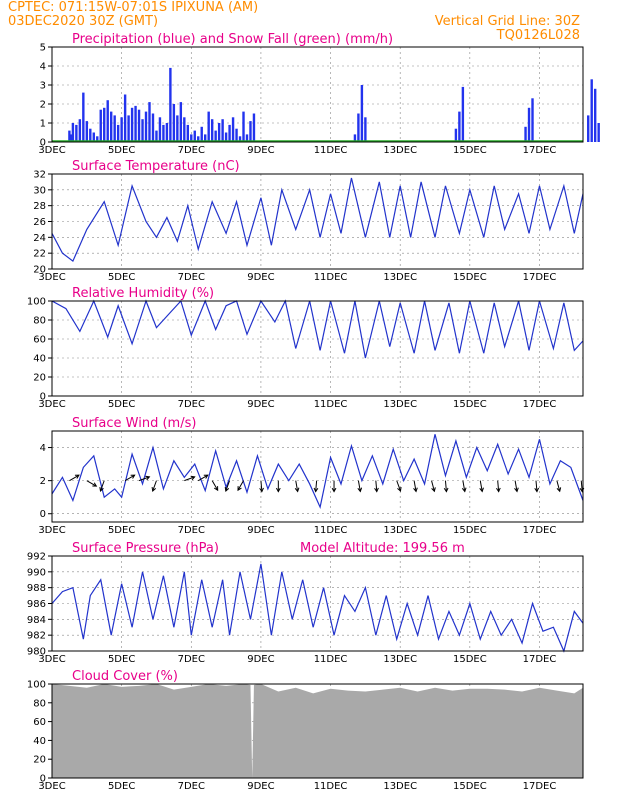  What do you see at coordinates (36, 572) in the screenshot?
I see `y-tick-label: 990` at bounding box center [36, 572].